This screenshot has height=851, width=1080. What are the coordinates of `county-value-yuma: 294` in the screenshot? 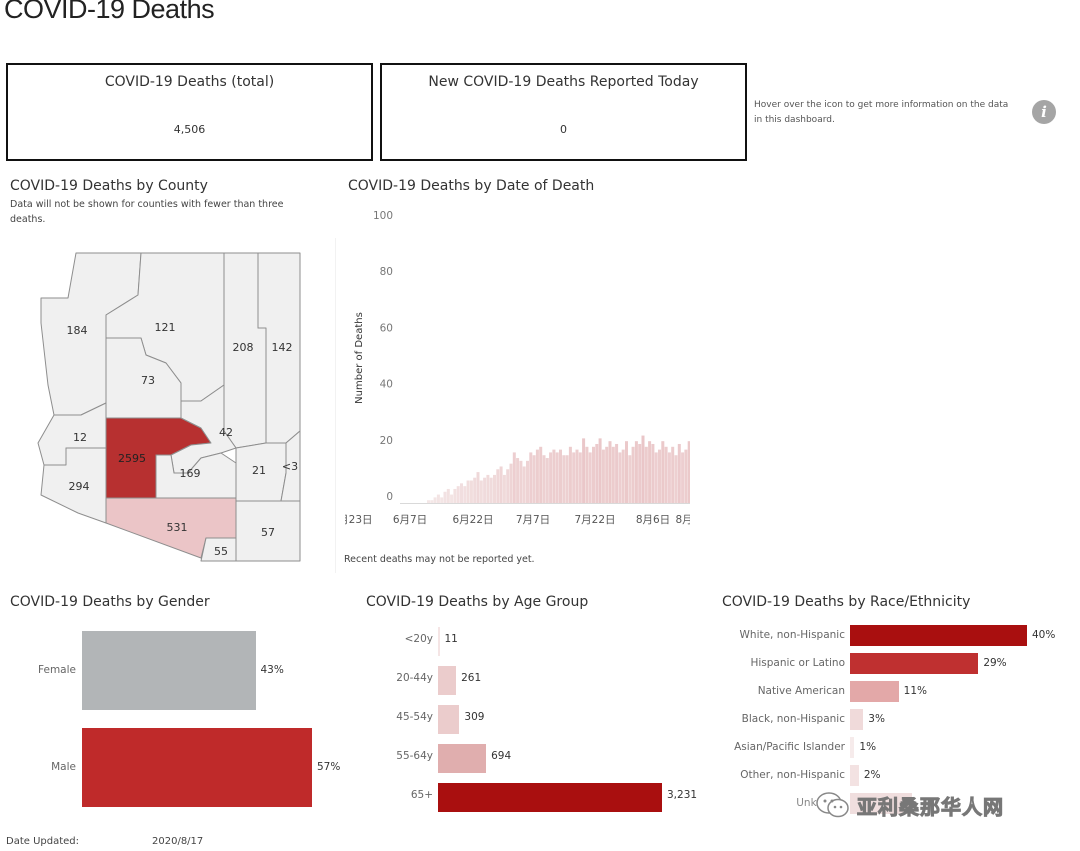 It's located at (79, 486).